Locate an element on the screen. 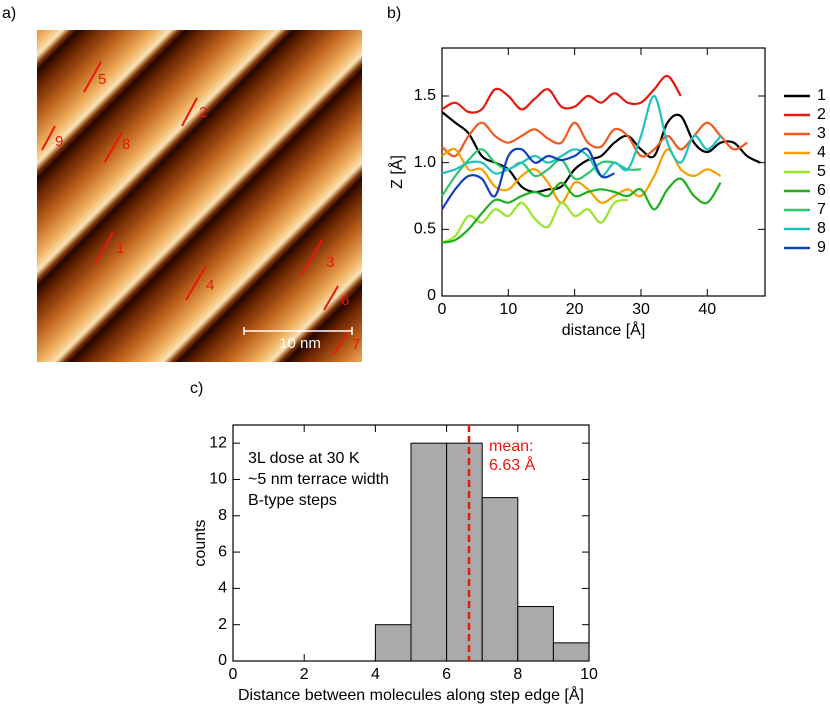 This screenshot has height=723, width=830. annotation: ~5 nm terrace width is located at coordinates (318, 479).